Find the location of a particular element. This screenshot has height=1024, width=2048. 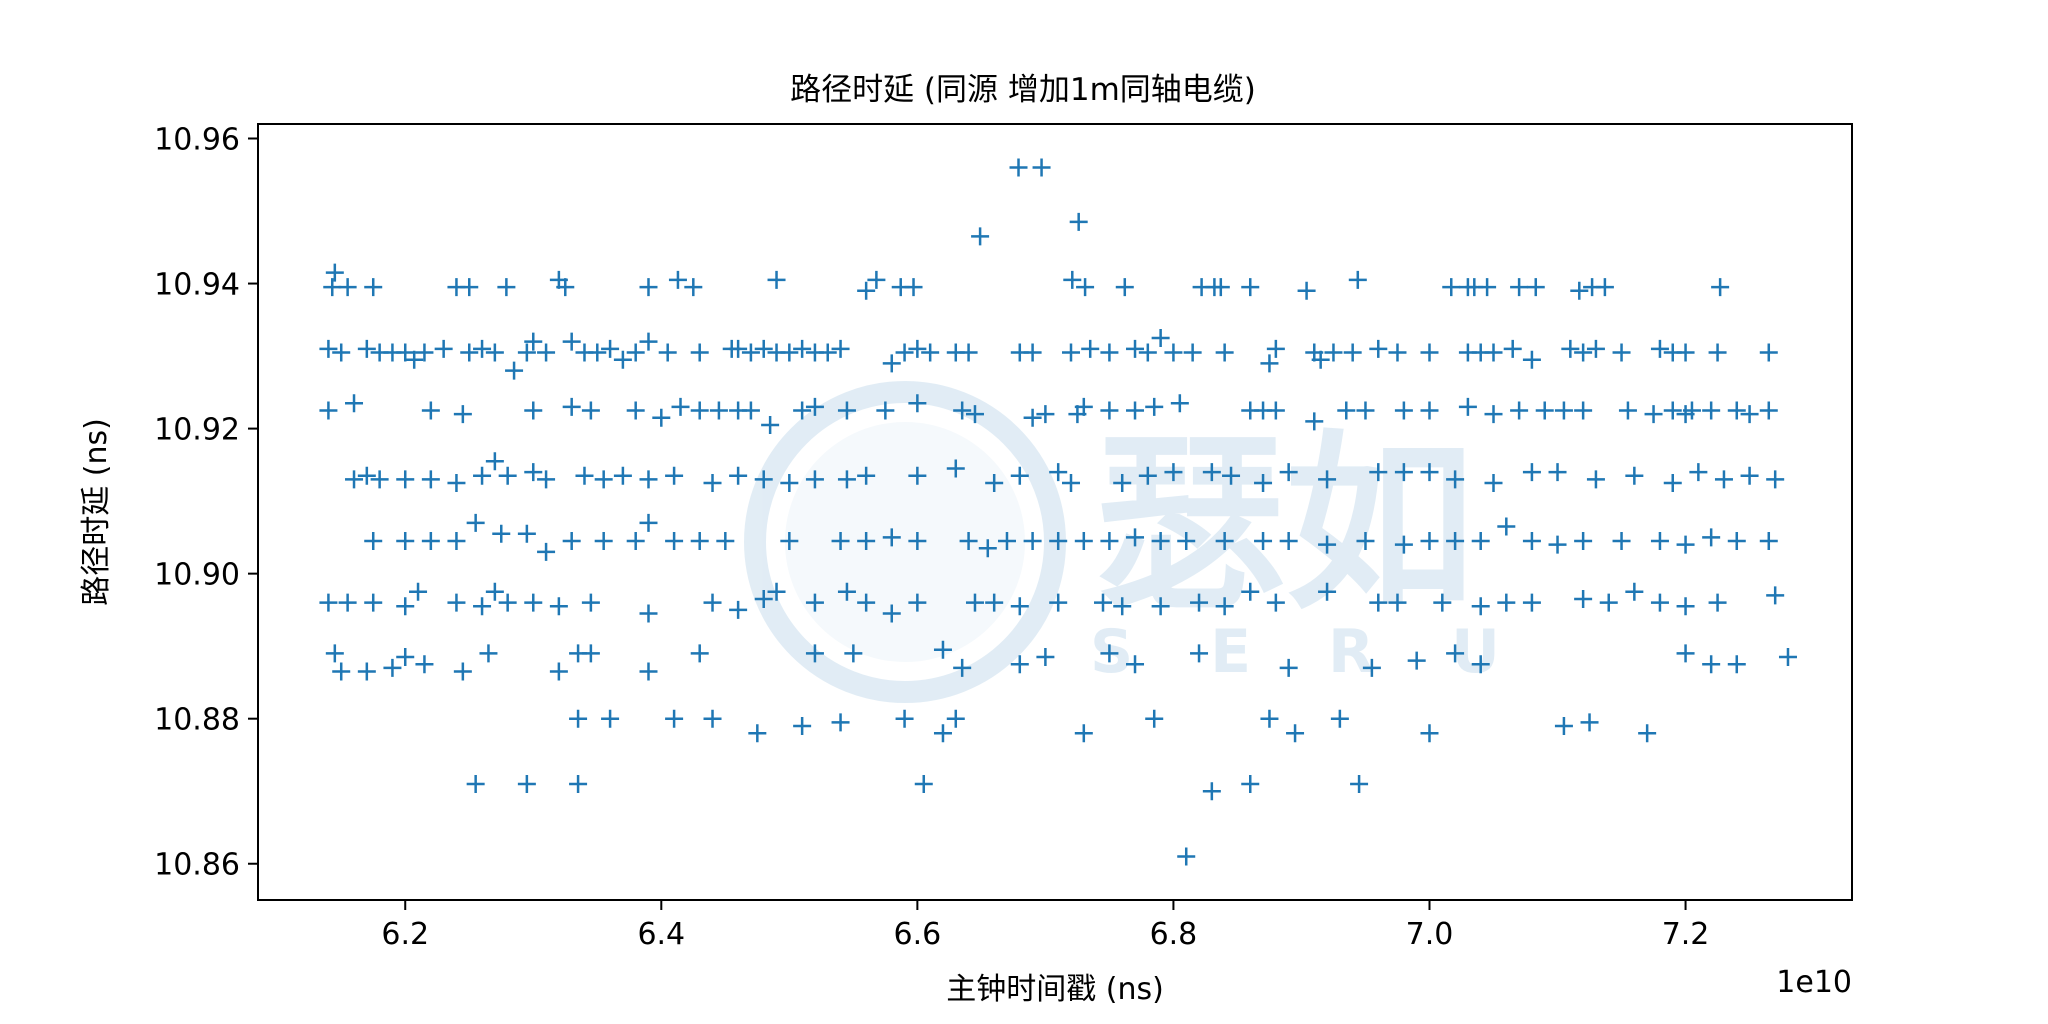

y-tick-label: 10.94 is located at coordinates (197, 285).